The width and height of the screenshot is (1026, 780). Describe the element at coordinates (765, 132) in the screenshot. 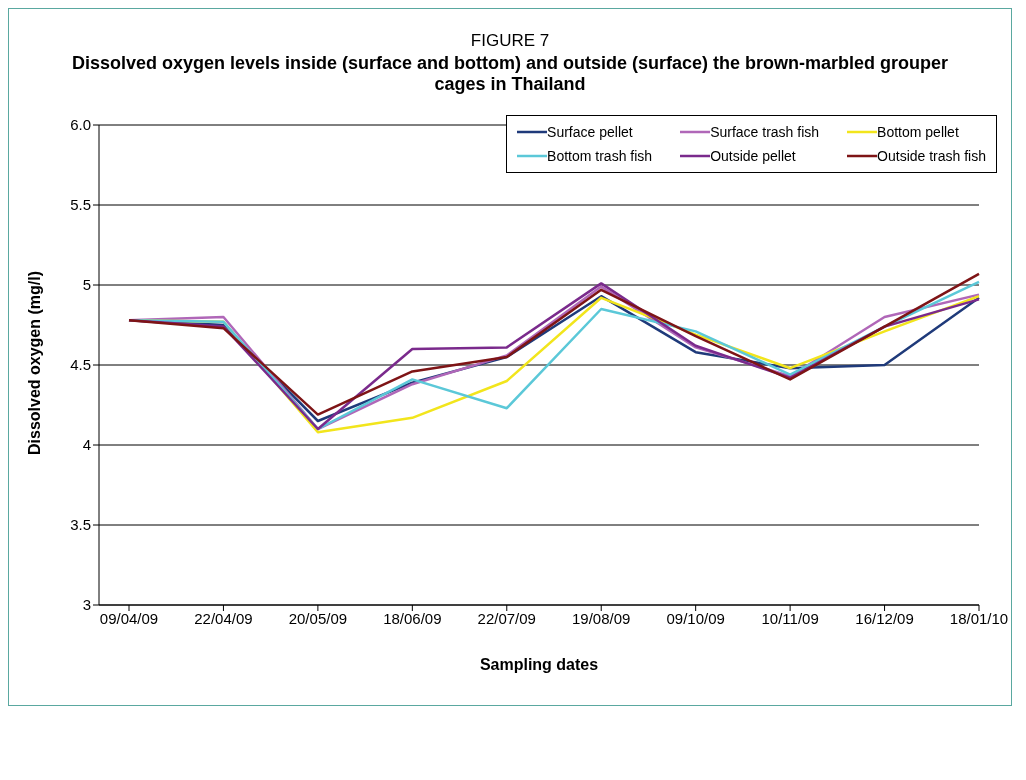

I see `legend-label: Surface trash fish` at that location.